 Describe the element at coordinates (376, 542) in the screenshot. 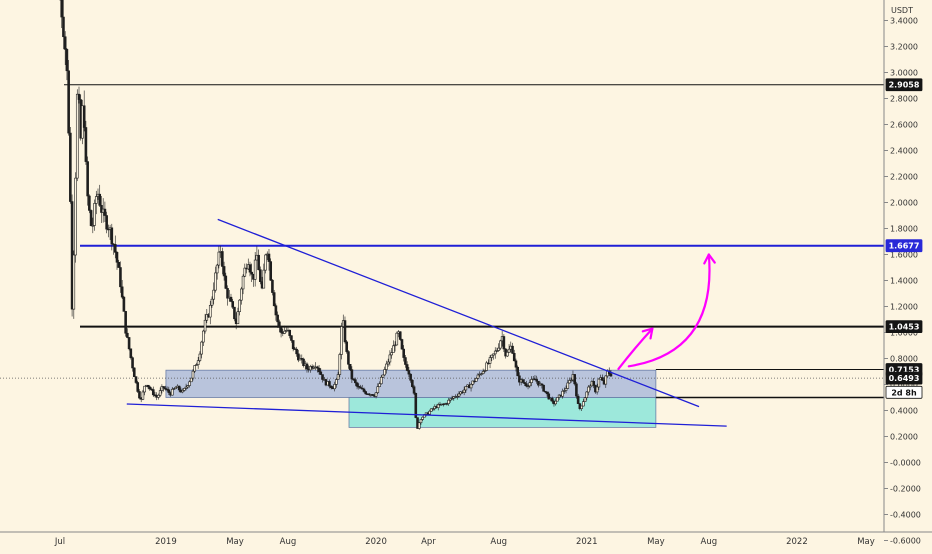

I see `x-axis-label: 2020` at that location.